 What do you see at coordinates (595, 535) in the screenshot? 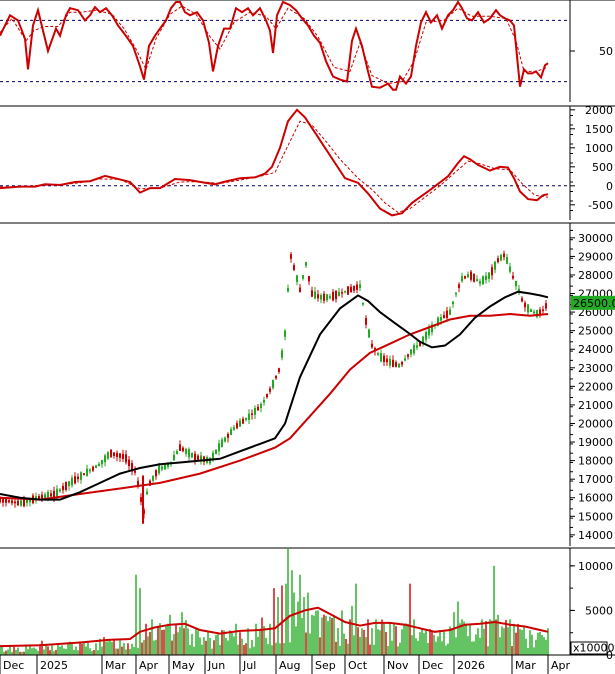
I see `y-tick-label: 14000` at bounding box center [595, 535].